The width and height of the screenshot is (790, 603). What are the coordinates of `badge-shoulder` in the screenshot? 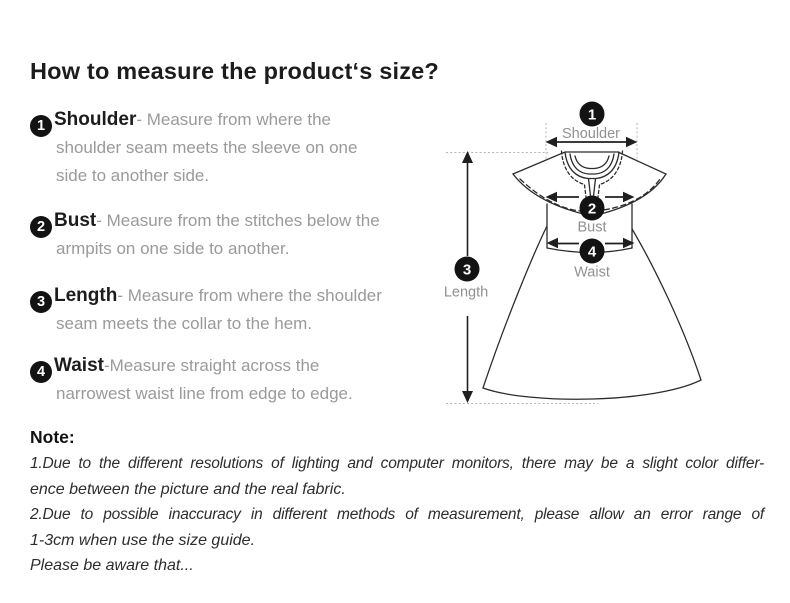 It's located at (592, 114).